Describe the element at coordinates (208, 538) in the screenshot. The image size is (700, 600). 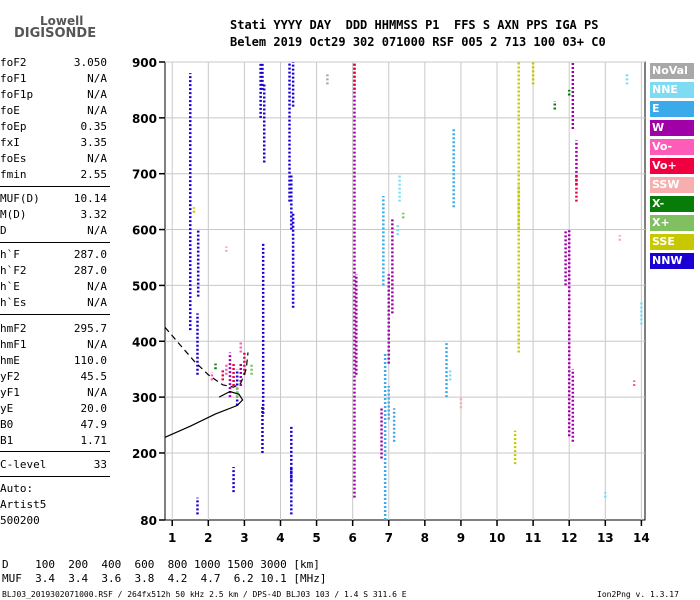
I see `x-tick-label: 2` at that location.